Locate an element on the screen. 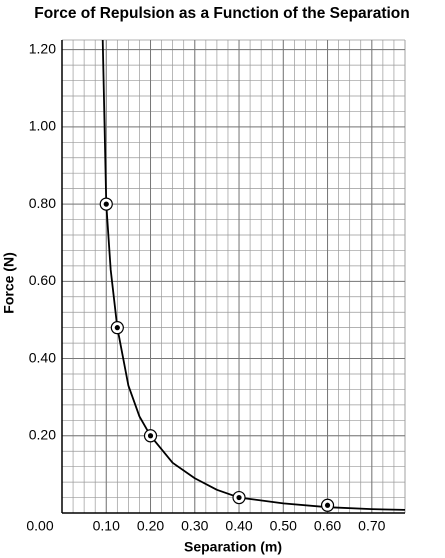 This screenshot has width=445, height=558. y-axis-label: Force (N) is located at coordinates (9, 282).